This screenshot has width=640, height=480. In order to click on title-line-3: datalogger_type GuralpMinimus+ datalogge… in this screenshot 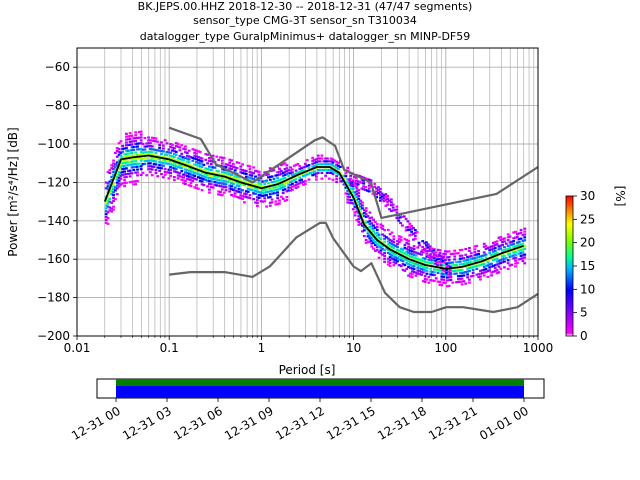, I will do `click(305, 36)`.